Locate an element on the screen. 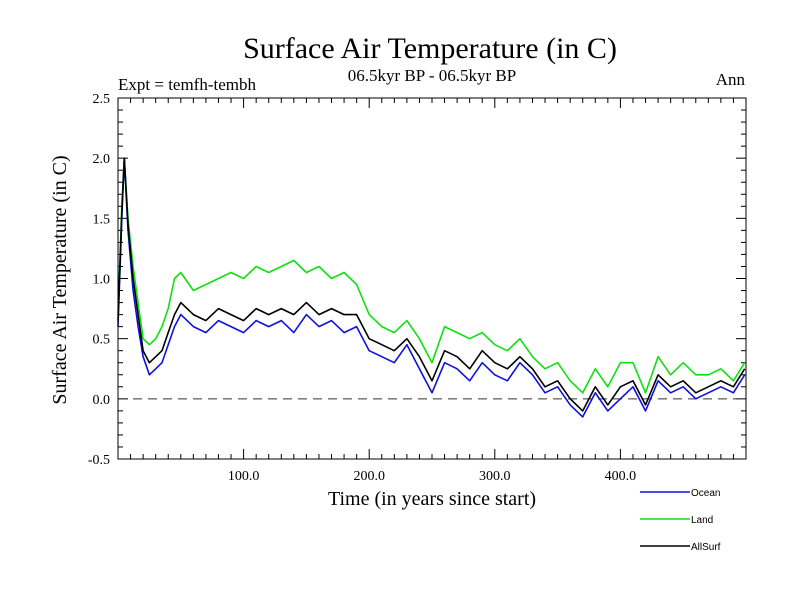  x-tick-label: 100.0 is located at coordinates (244, 476).